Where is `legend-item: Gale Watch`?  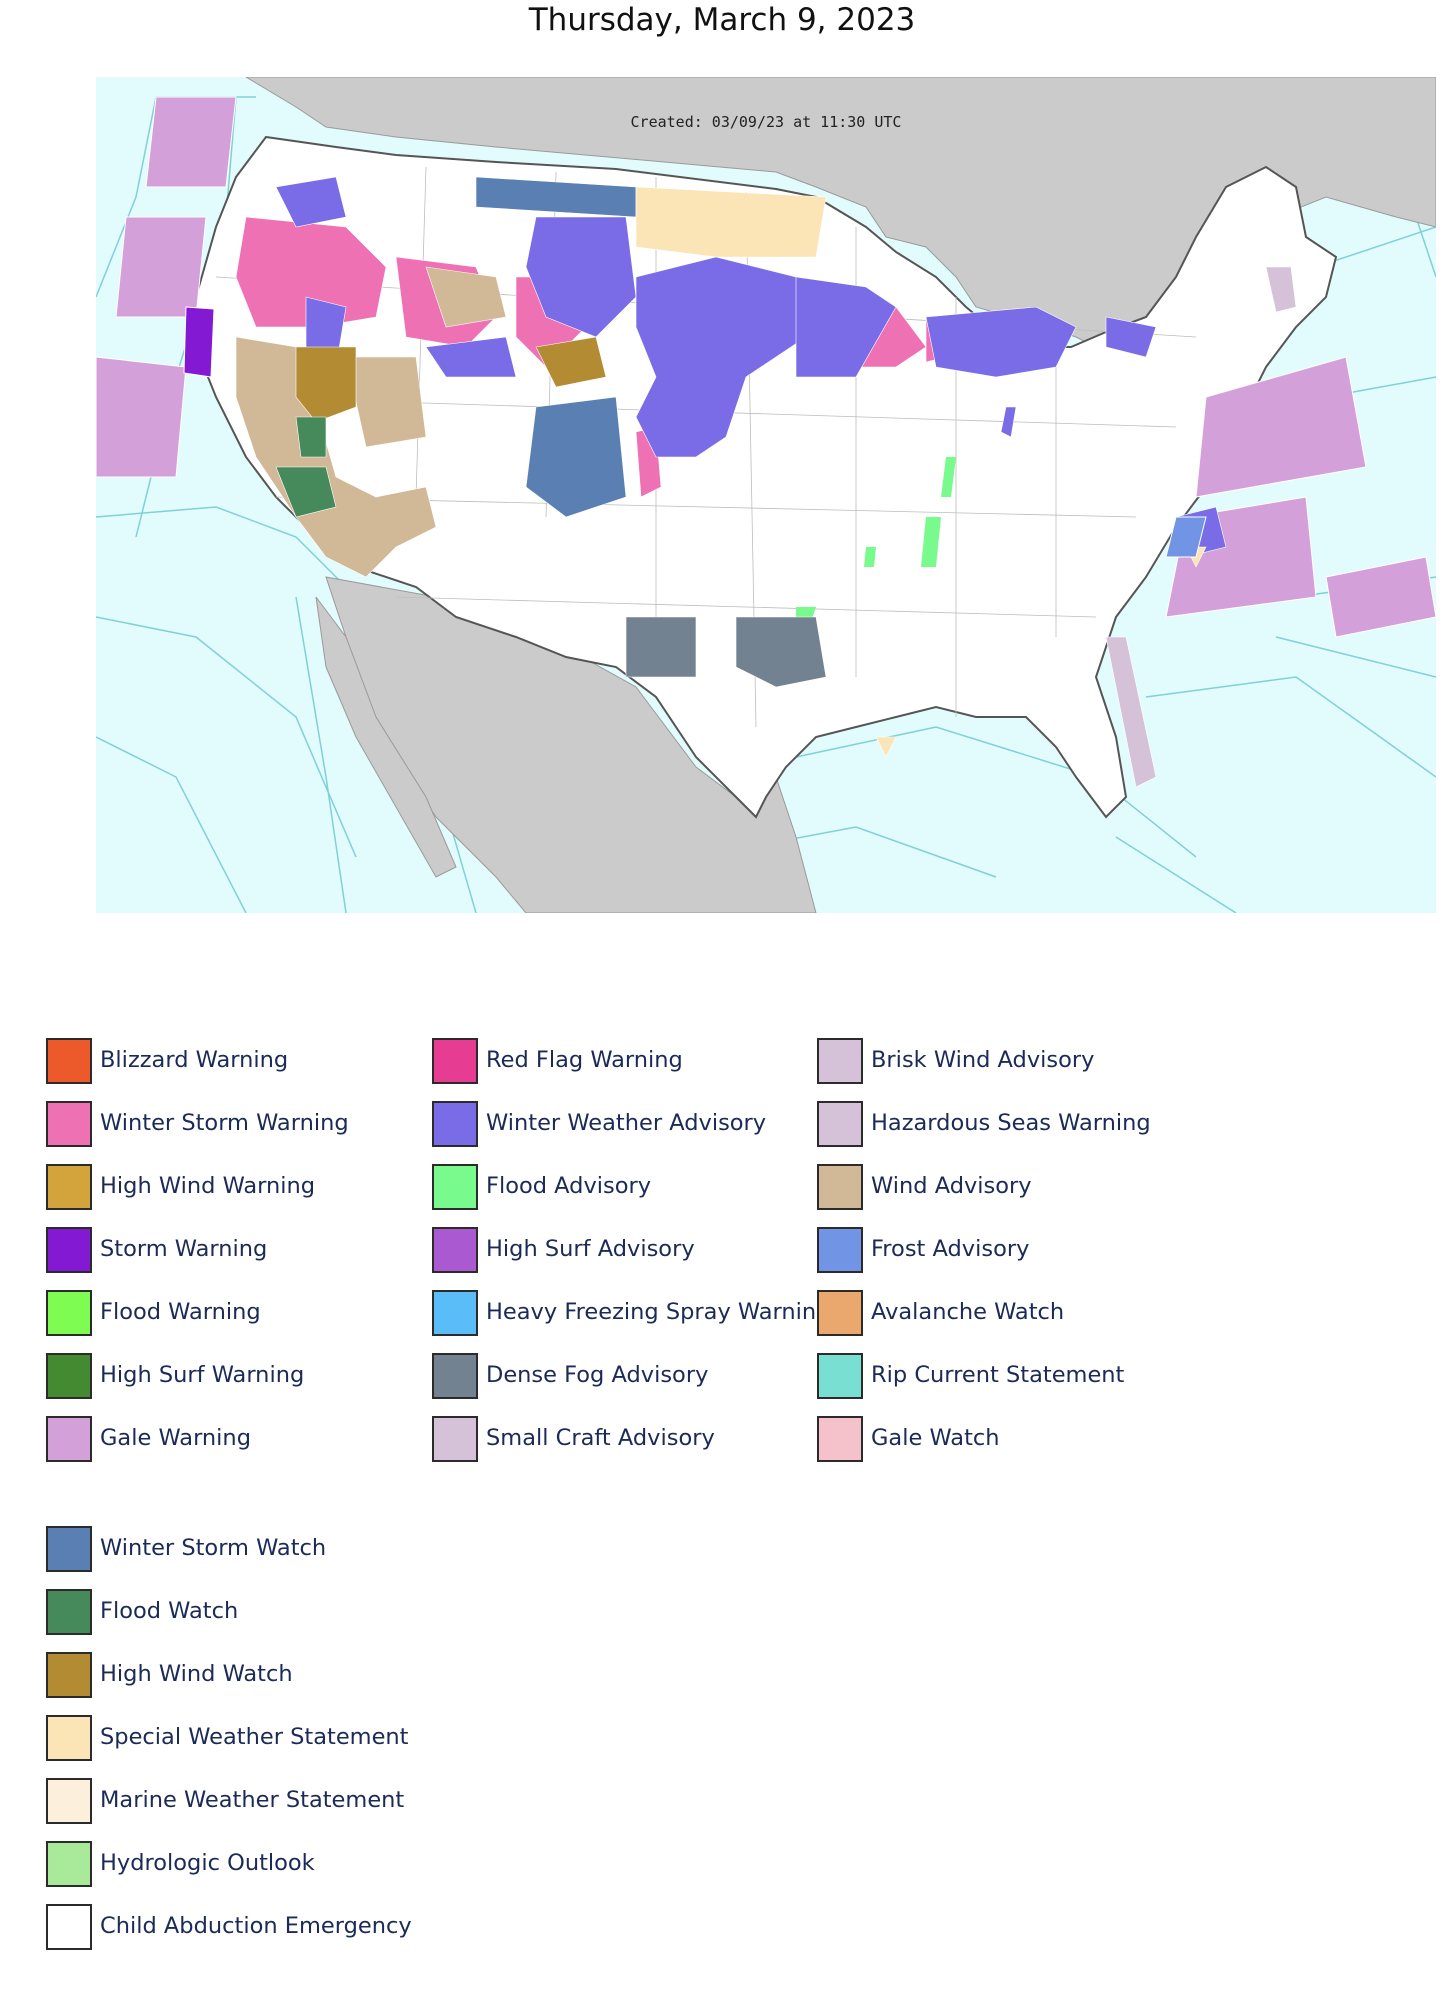 legend-item: Gale Watch is located at coordinates (1017, 1441).